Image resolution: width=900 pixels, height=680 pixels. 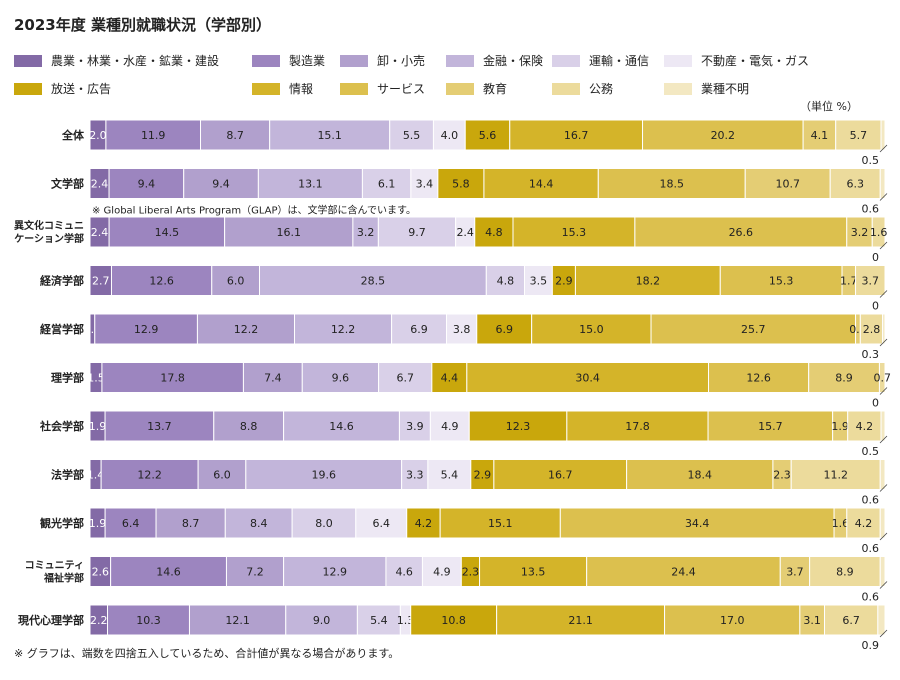 I want to click on data-label: 6.9, so click(x=504, y=329).